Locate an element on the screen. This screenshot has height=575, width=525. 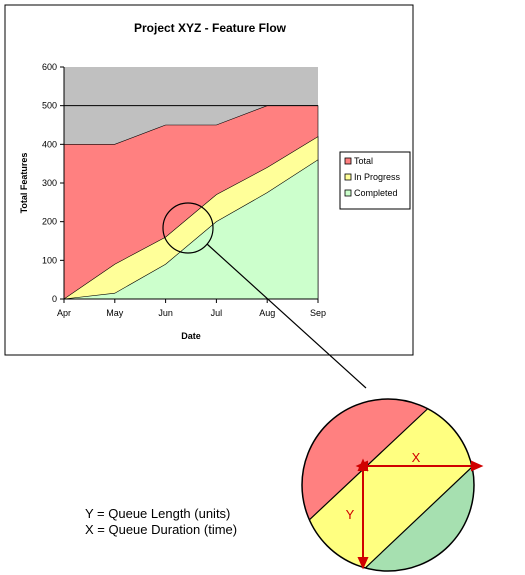
y-ticks: 0 100 200 300 400 500 600 is located at coordinates (53, 183).